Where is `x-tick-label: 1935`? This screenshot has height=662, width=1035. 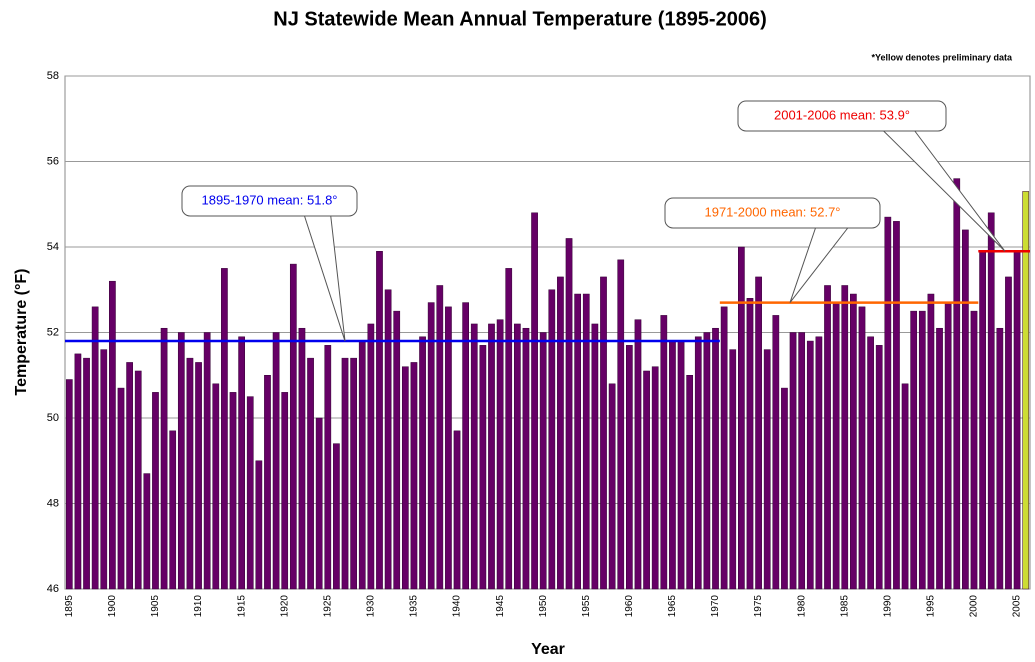
x-tick-label: 1935 is located at coordinates (414, 606).